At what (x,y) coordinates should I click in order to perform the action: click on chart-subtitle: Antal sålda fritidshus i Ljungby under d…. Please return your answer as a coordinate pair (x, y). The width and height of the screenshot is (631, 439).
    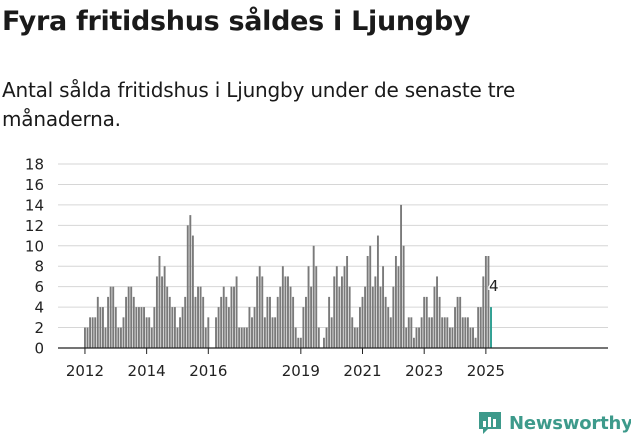
    Looking at the image, I should click on (259, 104).